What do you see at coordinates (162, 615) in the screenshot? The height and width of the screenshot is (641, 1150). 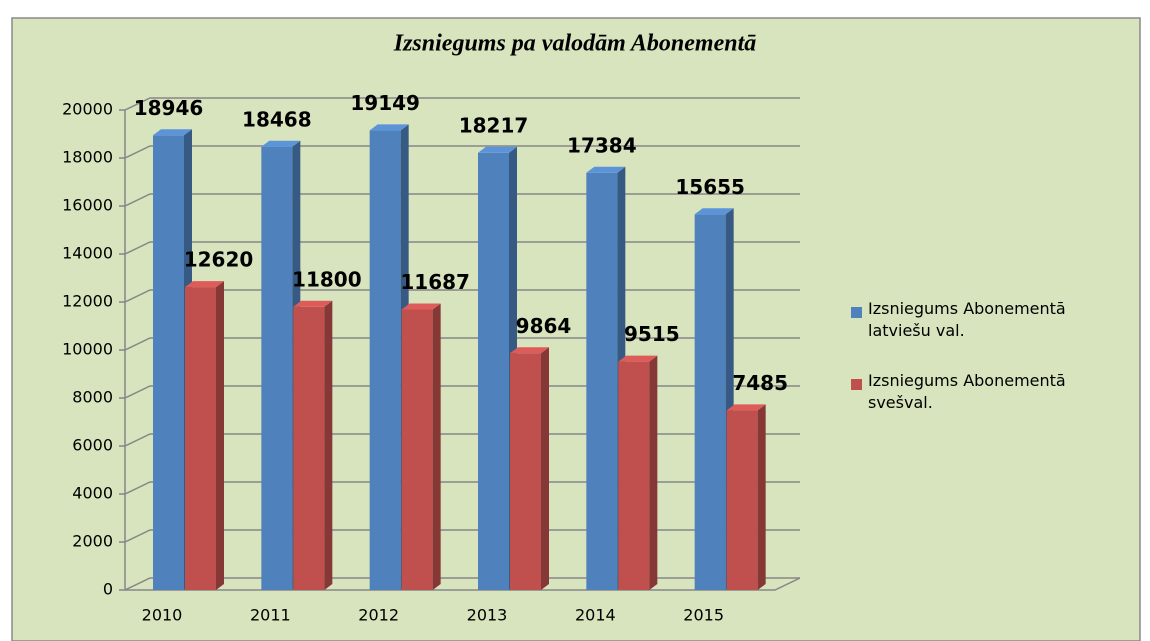 I see `x-tick-label: 2010` at bounding box center [162, 615].